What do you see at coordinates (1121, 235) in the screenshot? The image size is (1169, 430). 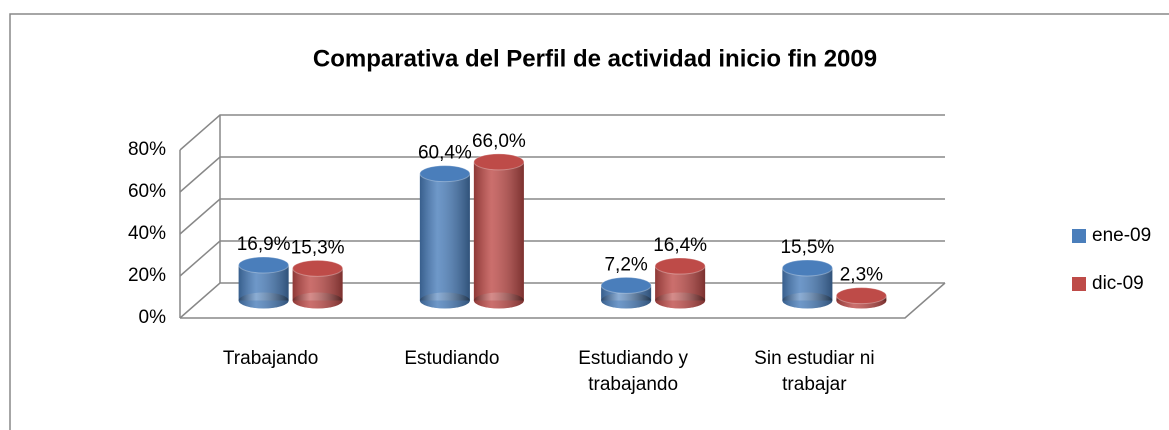 I see `legend-label: ene-09` at bounding box center [1121, 235].